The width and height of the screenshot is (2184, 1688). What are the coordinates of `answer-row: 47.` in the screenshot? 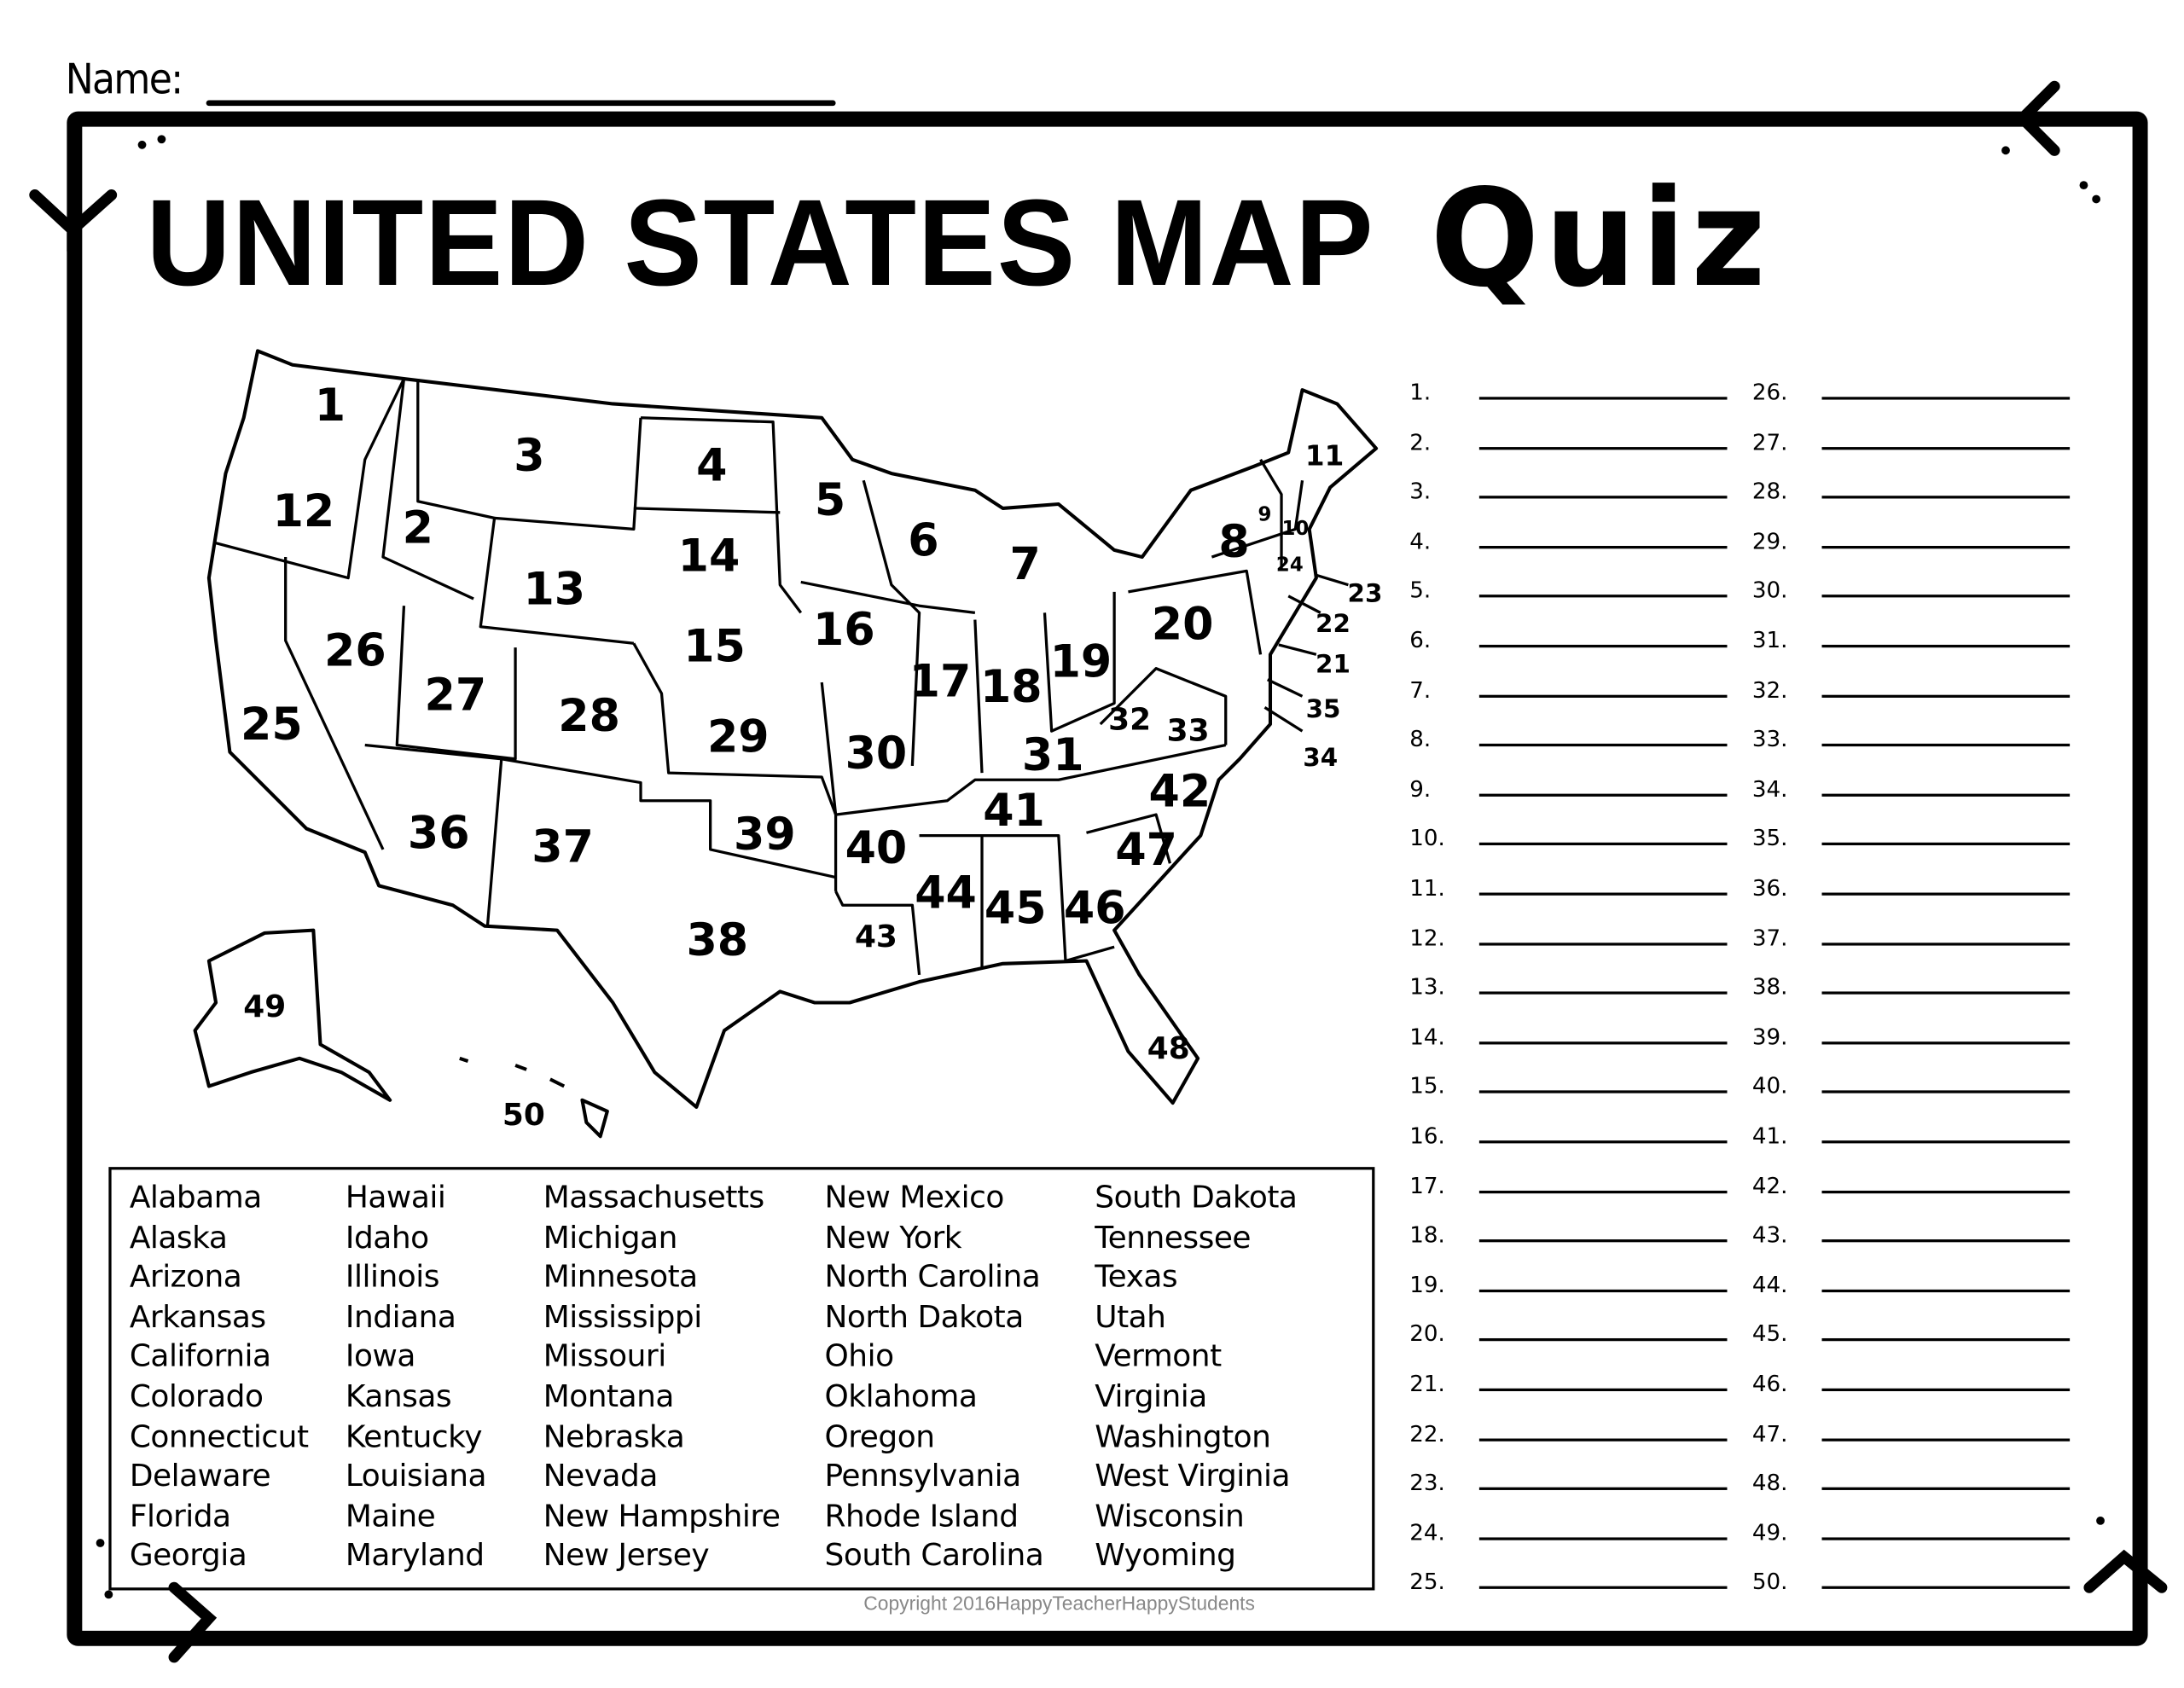 It's located at (1920, 1441).